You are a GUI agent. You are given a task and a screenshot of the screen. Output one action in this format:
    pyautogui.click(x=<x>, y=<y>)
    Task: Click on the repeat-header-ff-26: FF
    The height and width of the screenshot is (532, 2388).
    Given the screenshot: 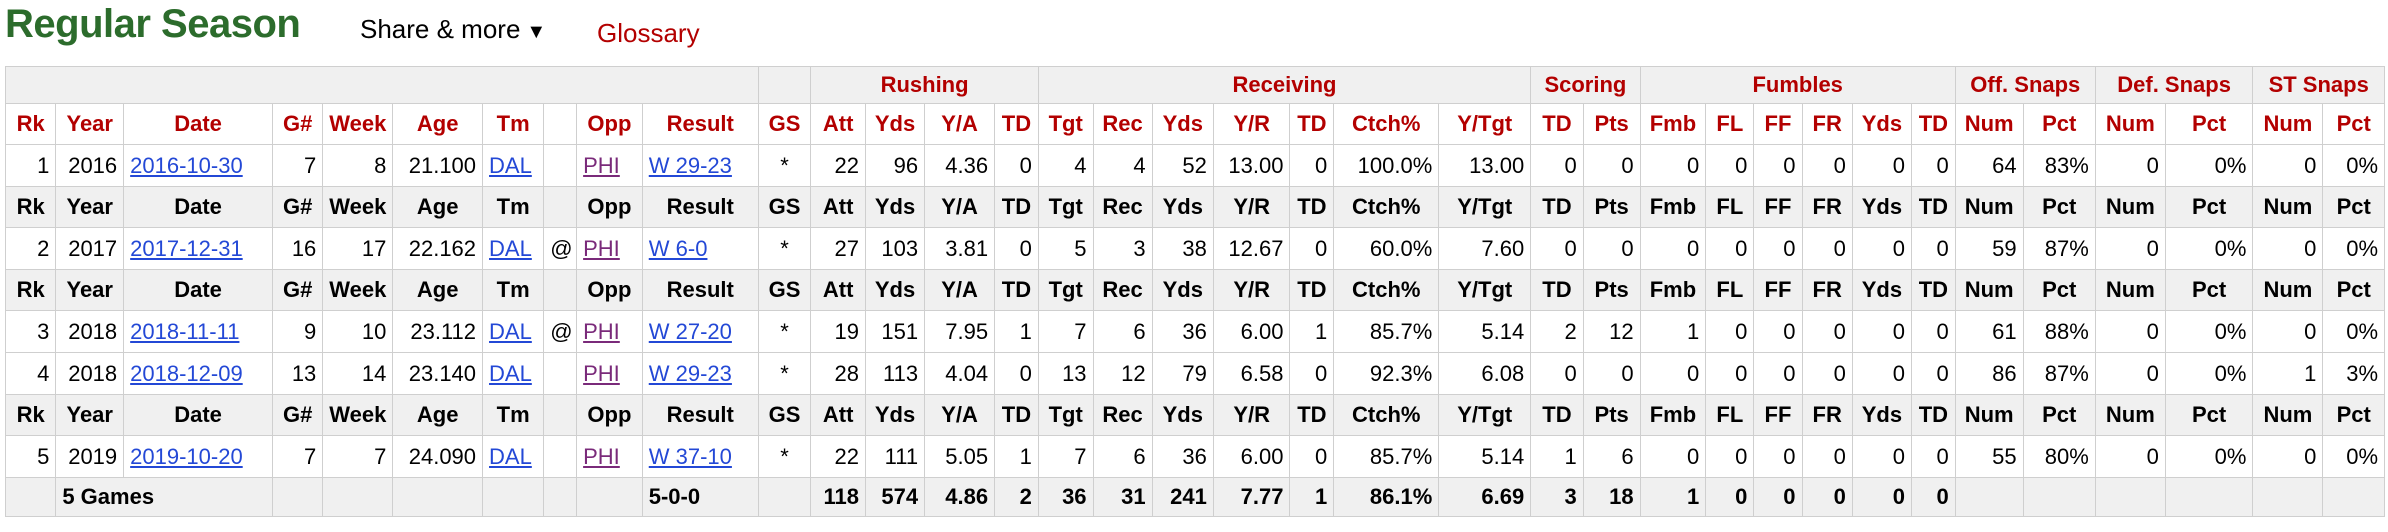 What is the action you would take?
    pyautogui.click(x=1778, y=207)
    